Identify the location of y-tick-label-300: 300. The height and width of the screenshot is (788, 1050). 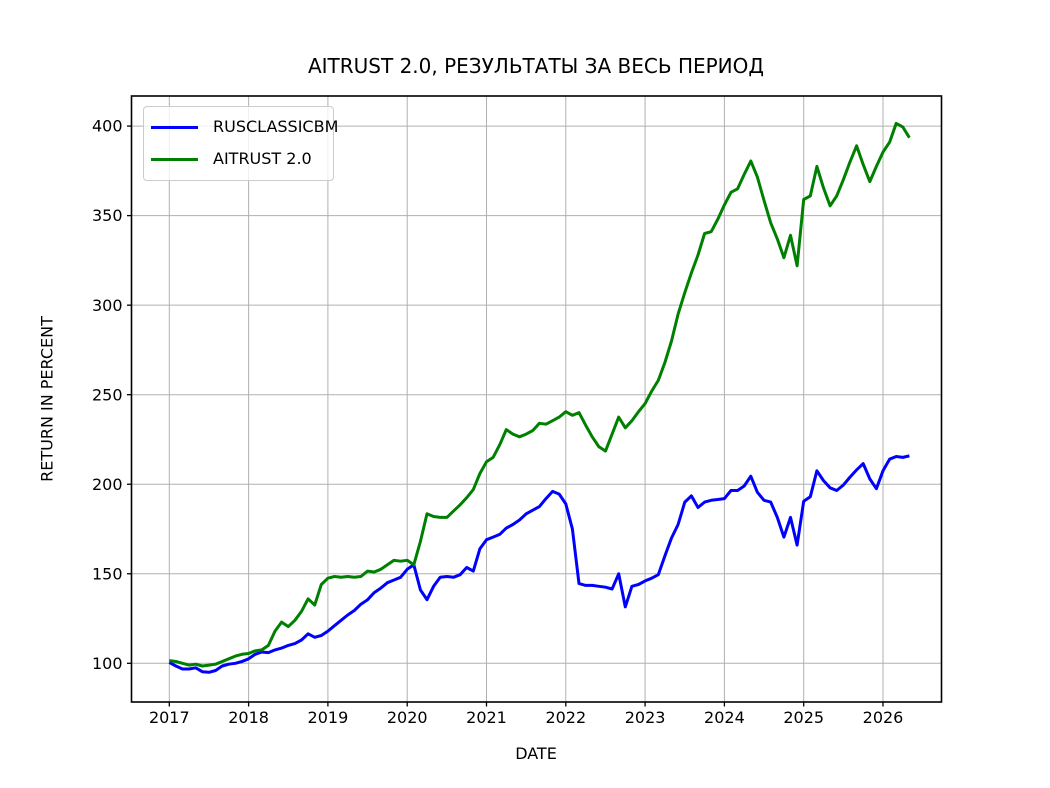
(107, 305).